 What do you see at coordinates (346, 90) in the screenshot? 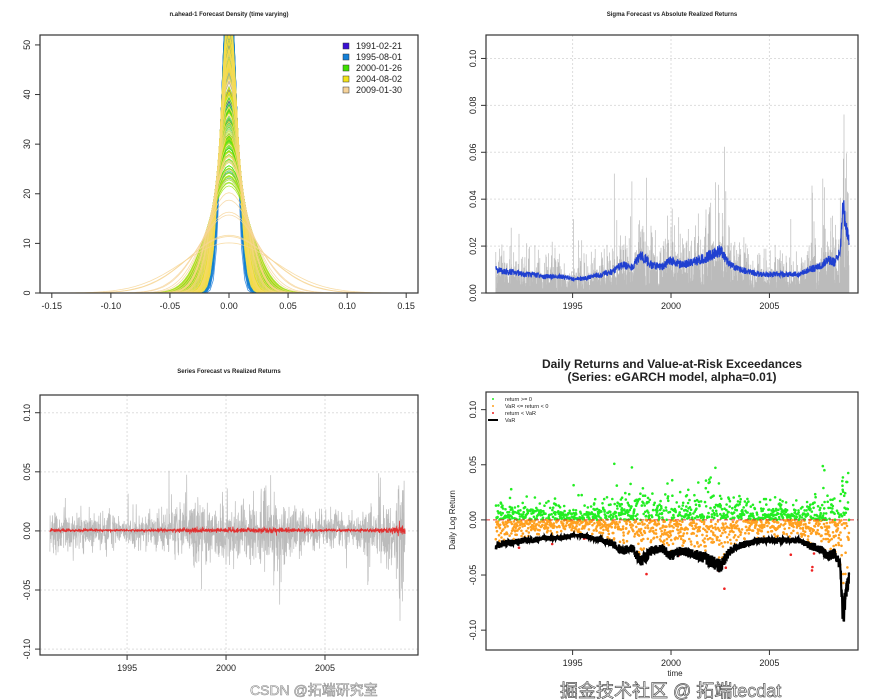
I see `legend-swatch` at bounding box center [346, 90].